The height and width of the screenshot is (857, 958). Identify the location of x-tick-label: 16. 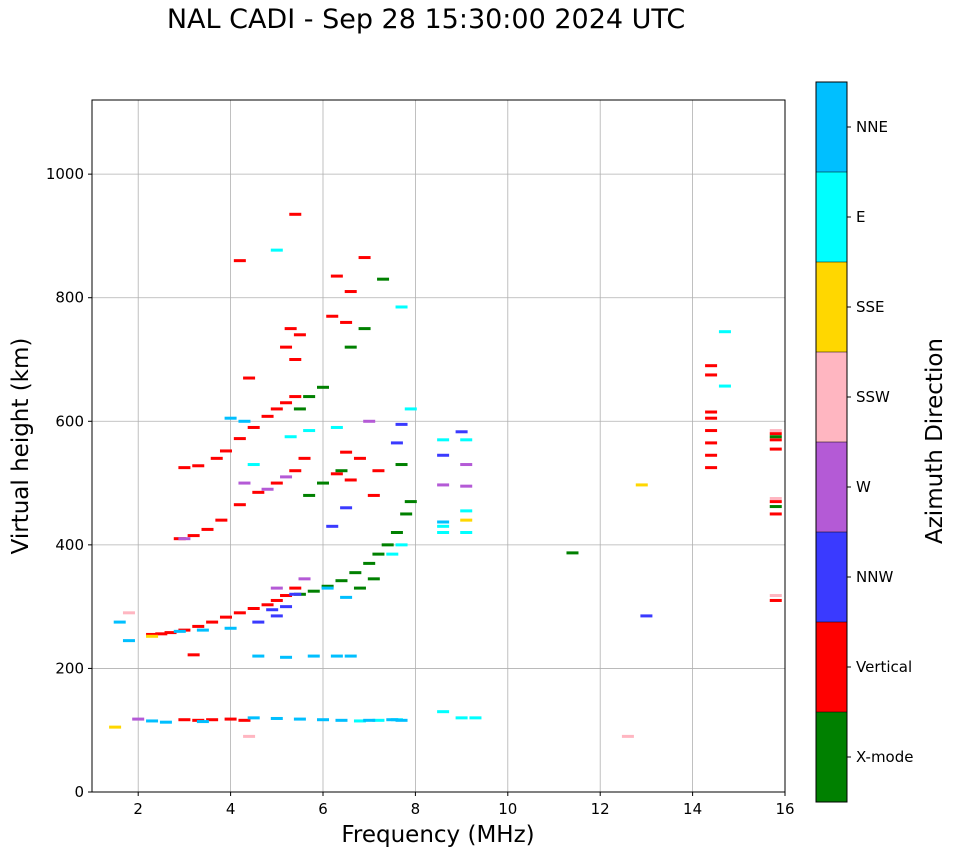
(784, 809).